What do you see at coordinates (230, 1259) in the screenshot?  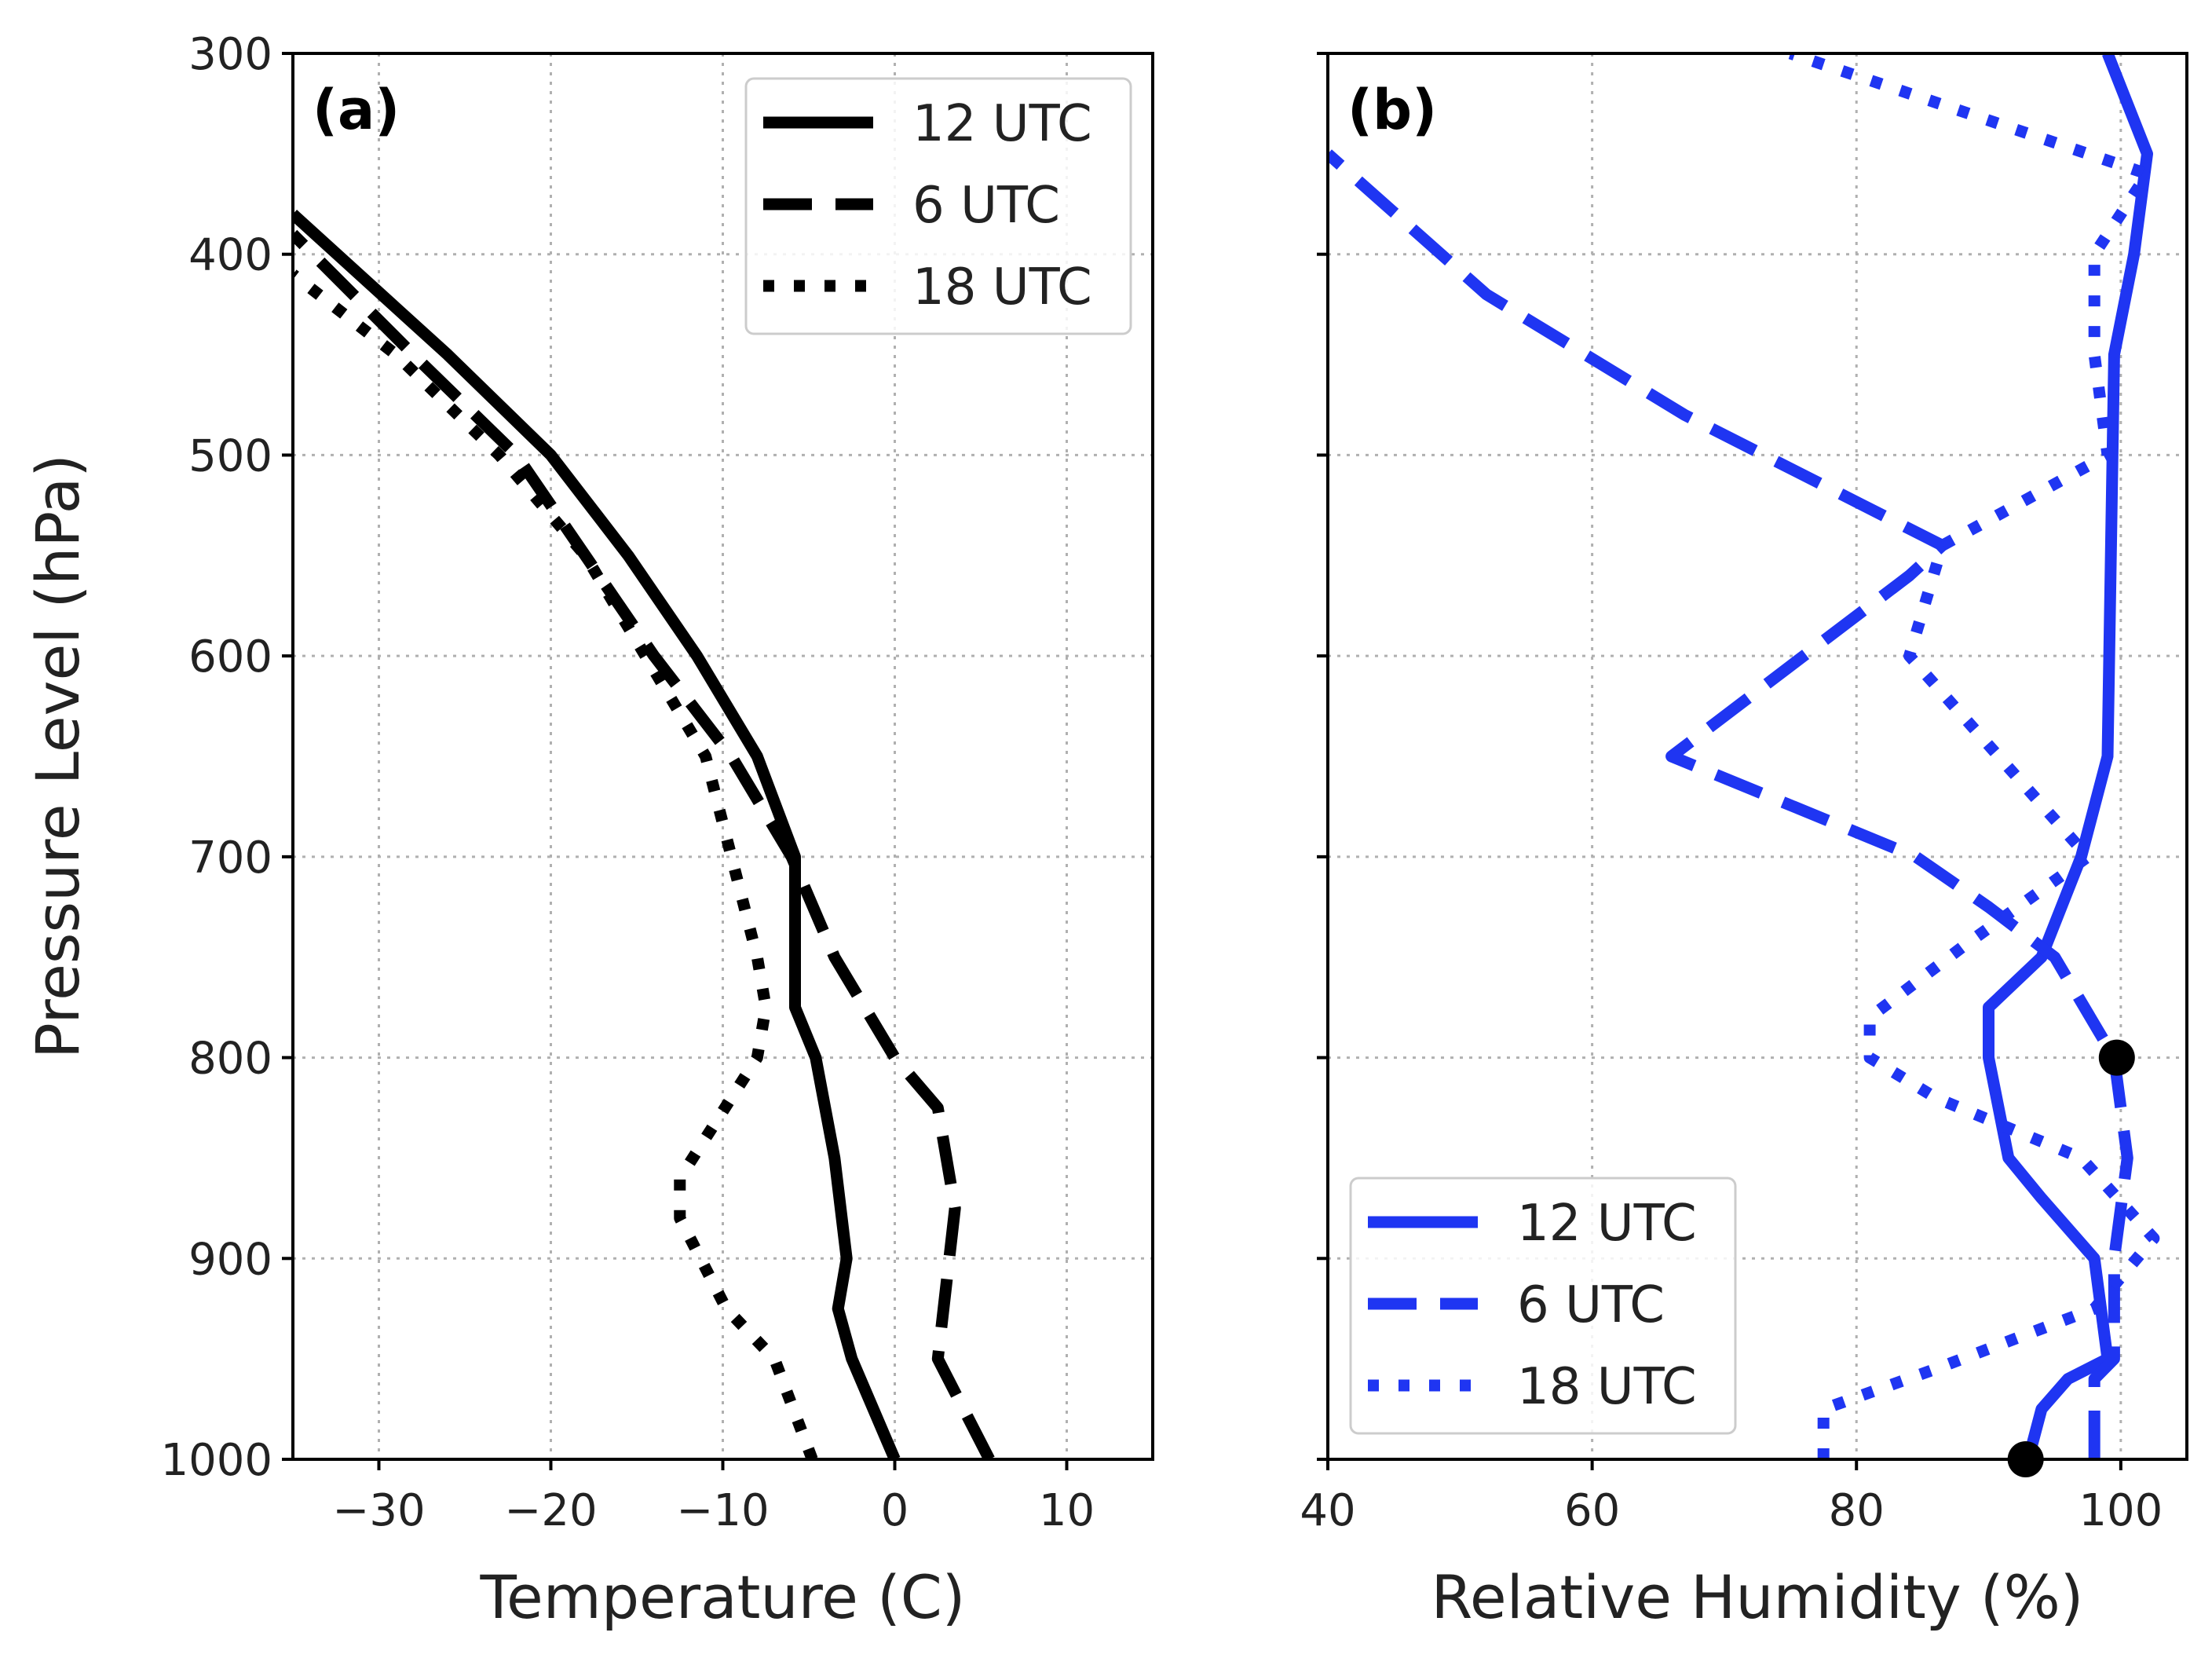 I see `y-tick-label: 900` at bounding box center [230, 1259].